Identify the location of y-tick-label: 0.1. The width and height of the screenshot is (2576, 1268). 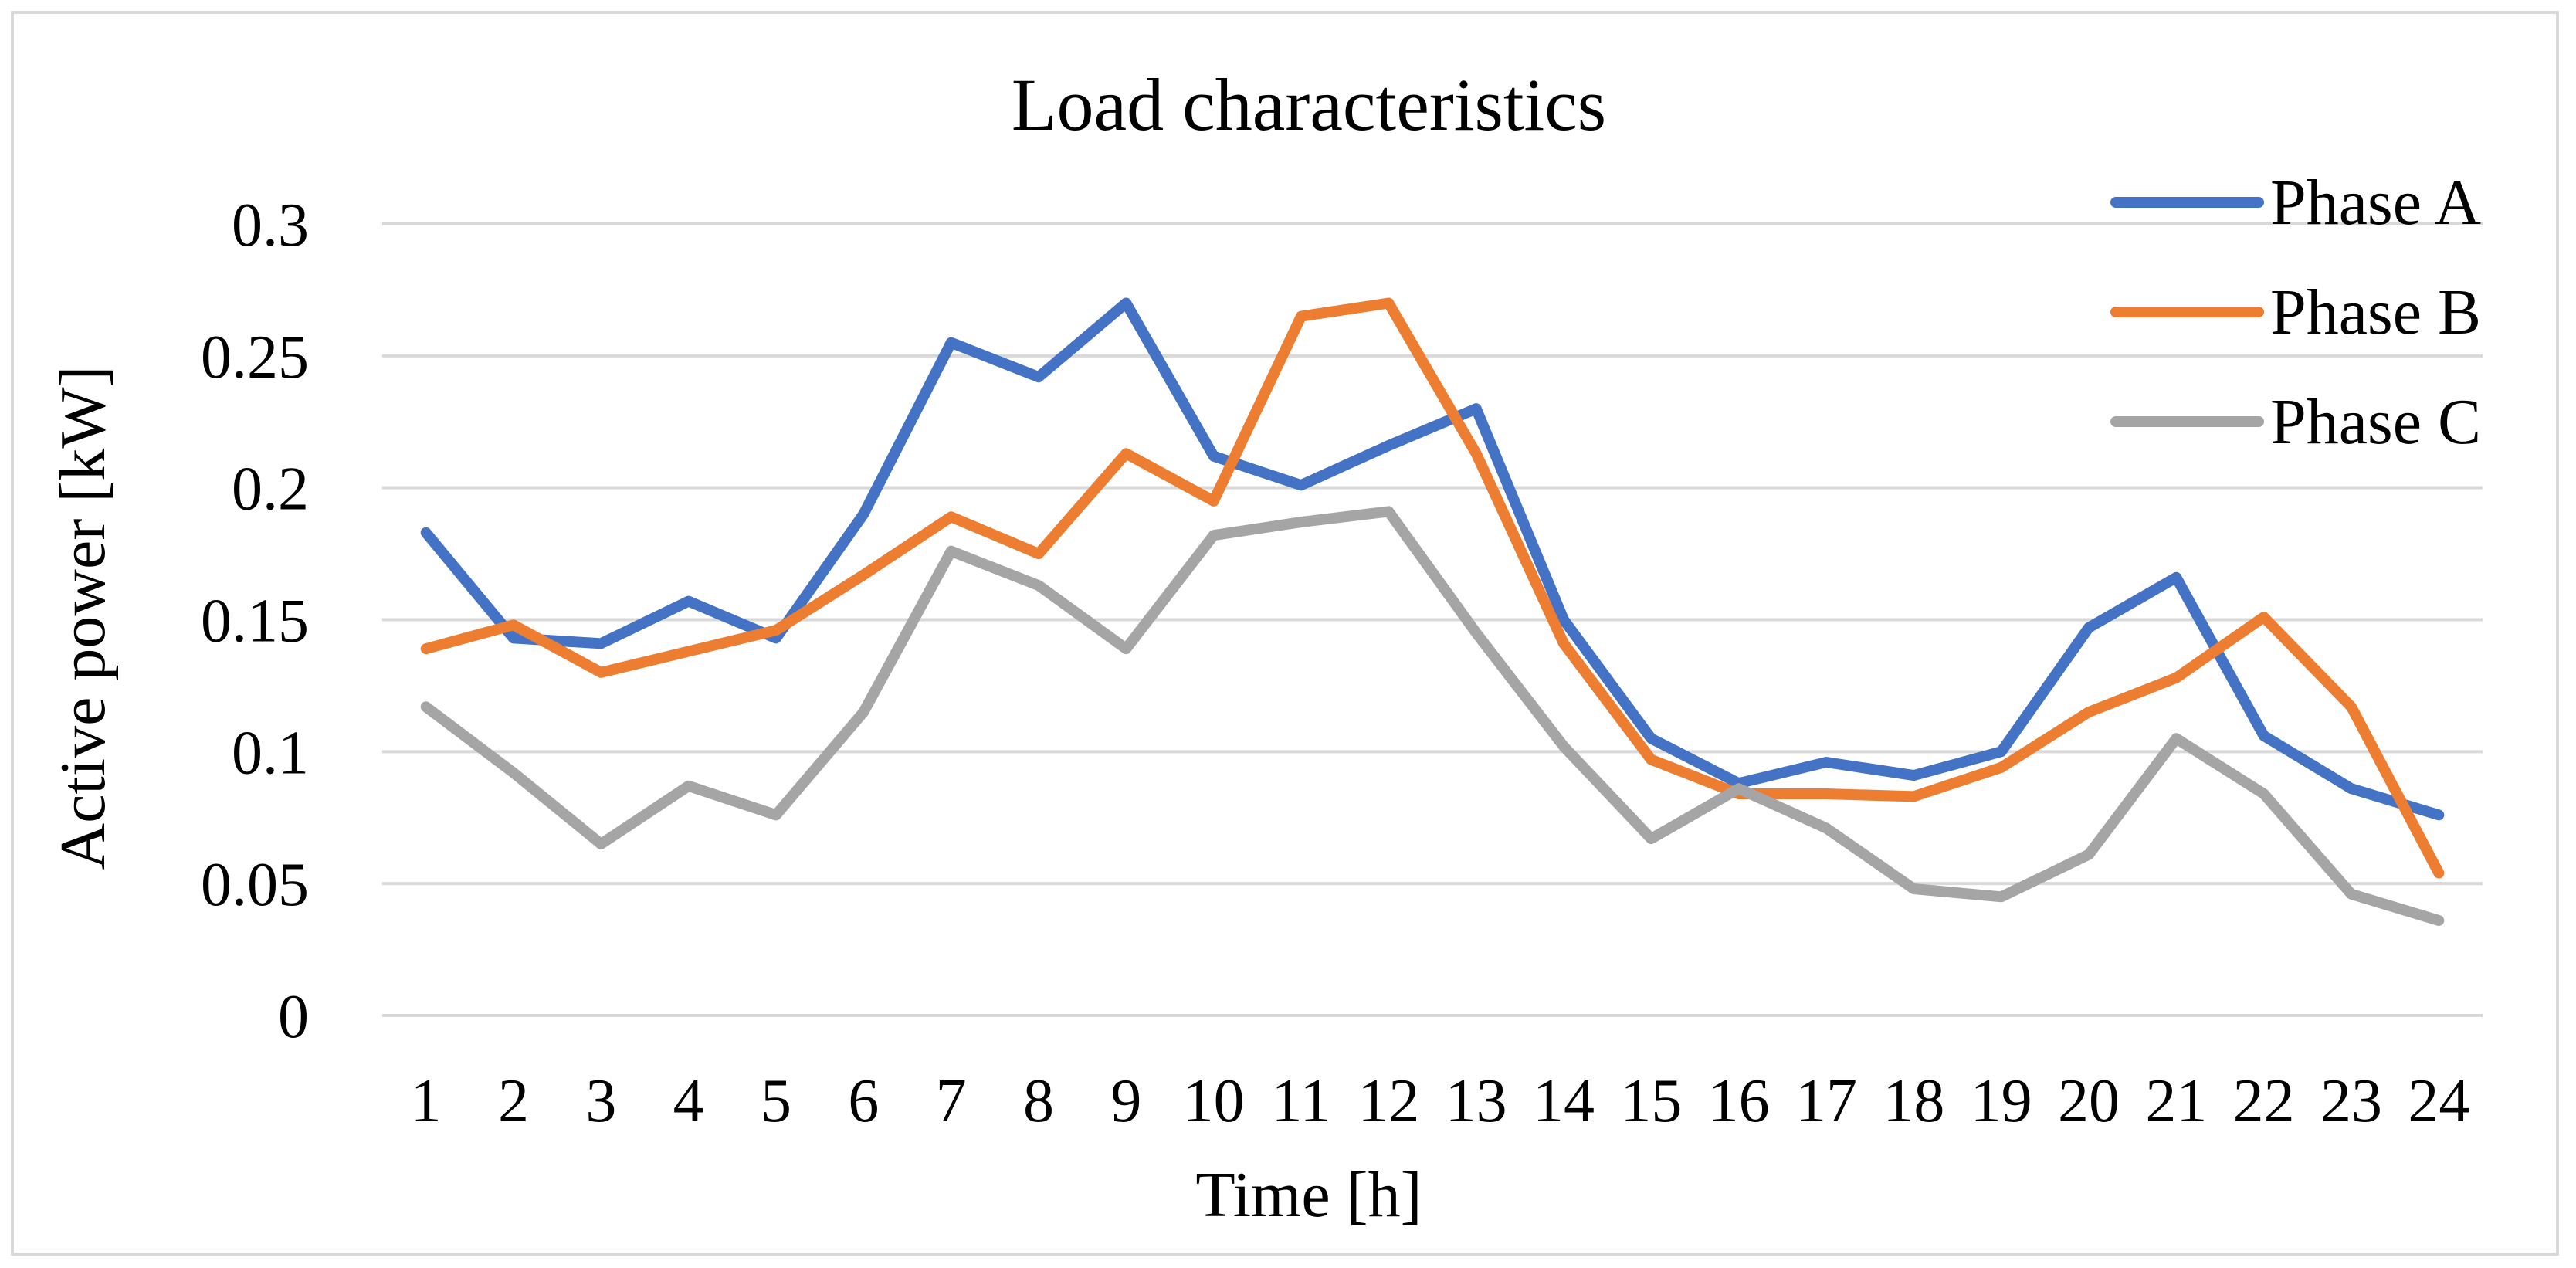
(270, 753).